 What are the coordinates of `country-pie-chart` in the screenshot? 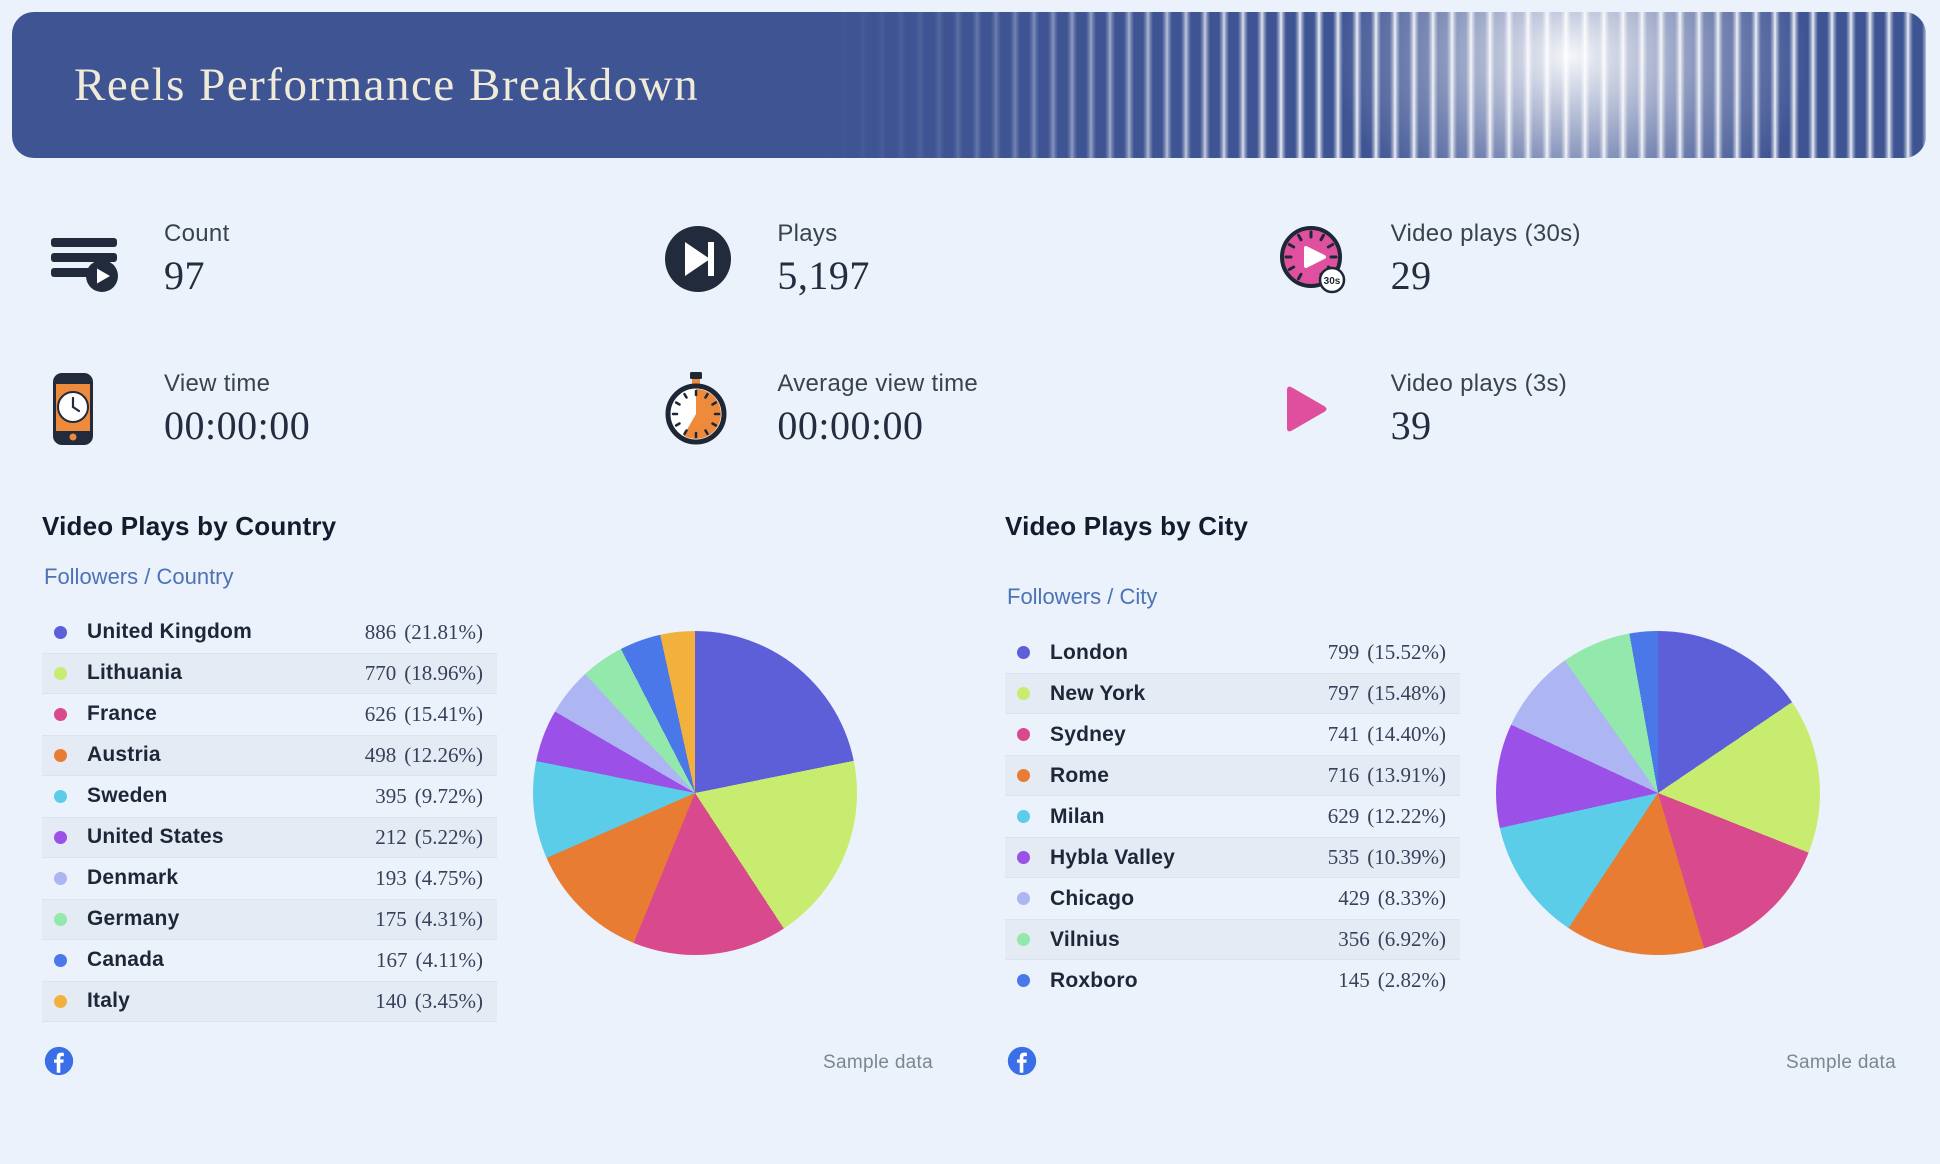 It's located at (695, 792).